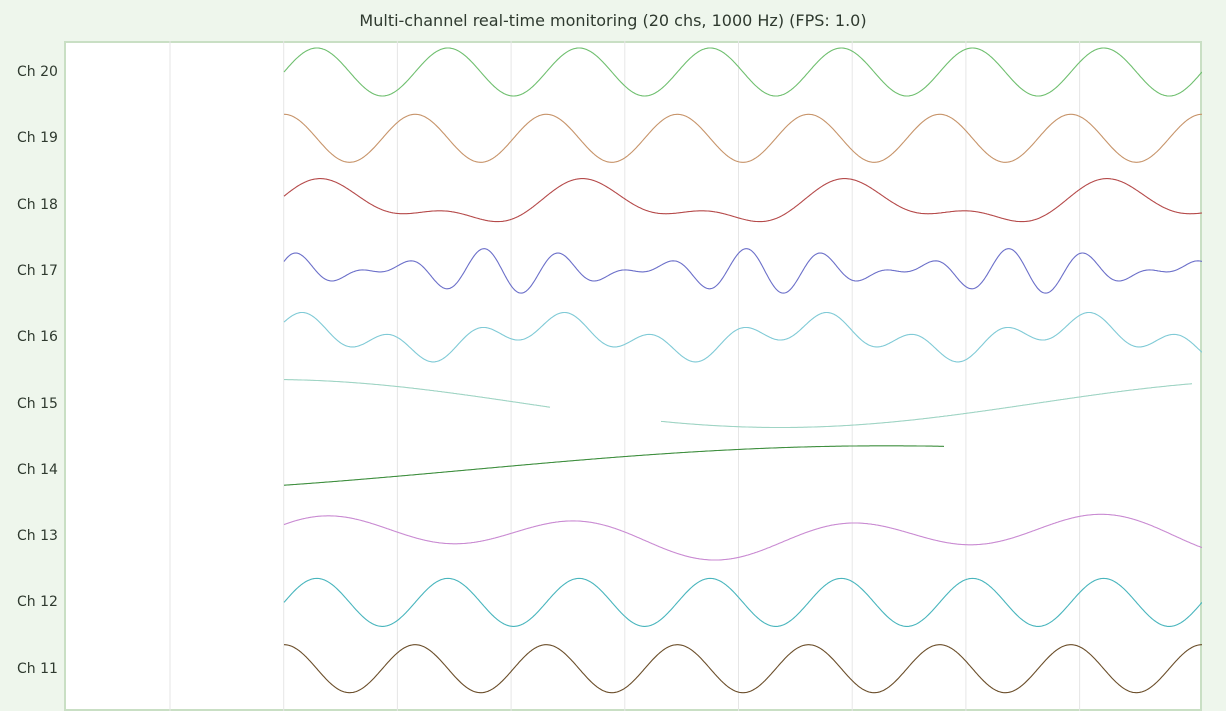  What do you see at coordinates (37, 668) in the screenshot?
I see `channel-label-ch-11: Ch 11` at bounding box center [37, 668].